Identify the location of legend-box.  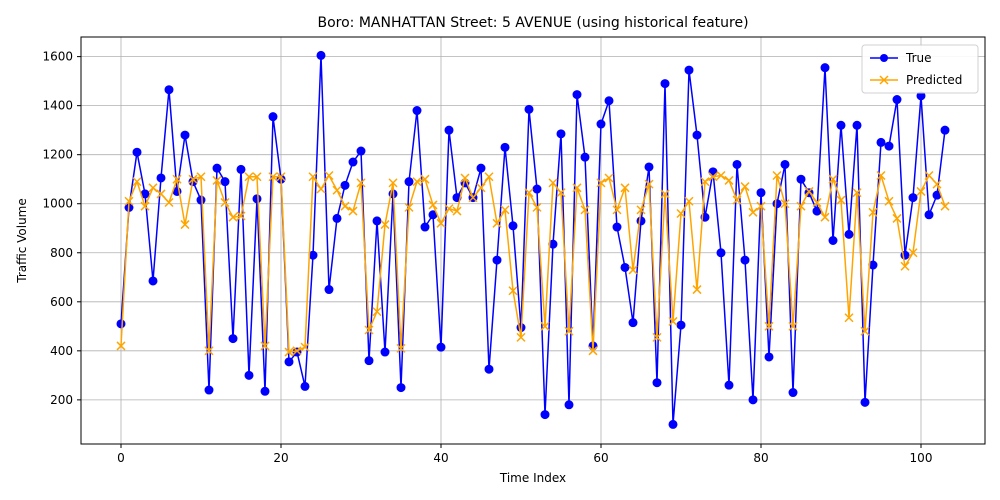
(920, 69).